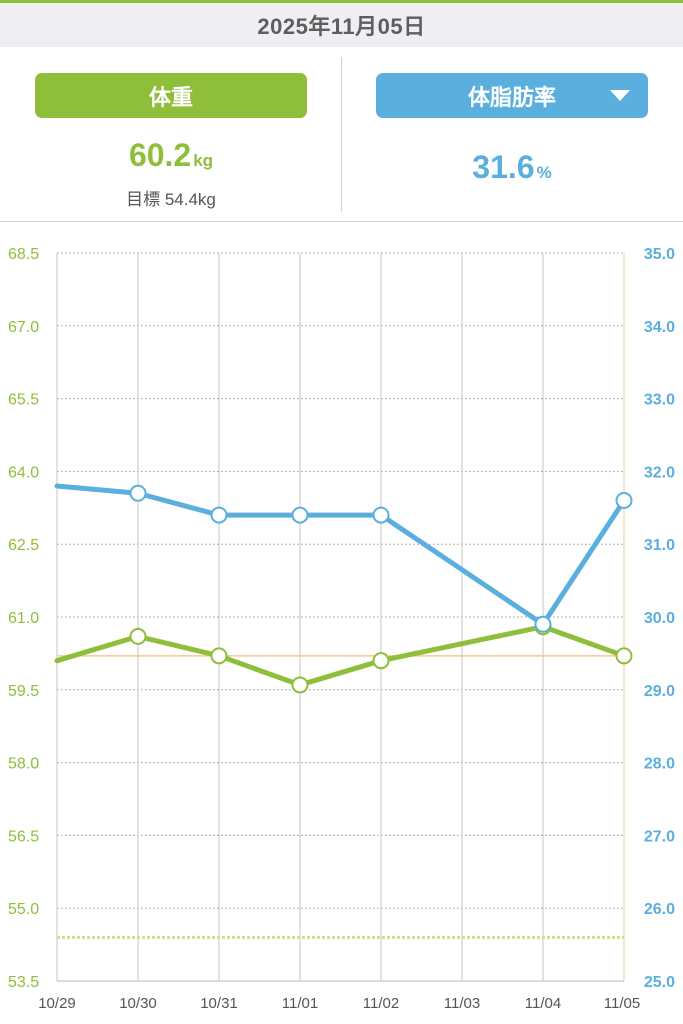  Describe the element at coordinates (143, 199) in the screenshot. I see `goal-label: 目標` at that location.